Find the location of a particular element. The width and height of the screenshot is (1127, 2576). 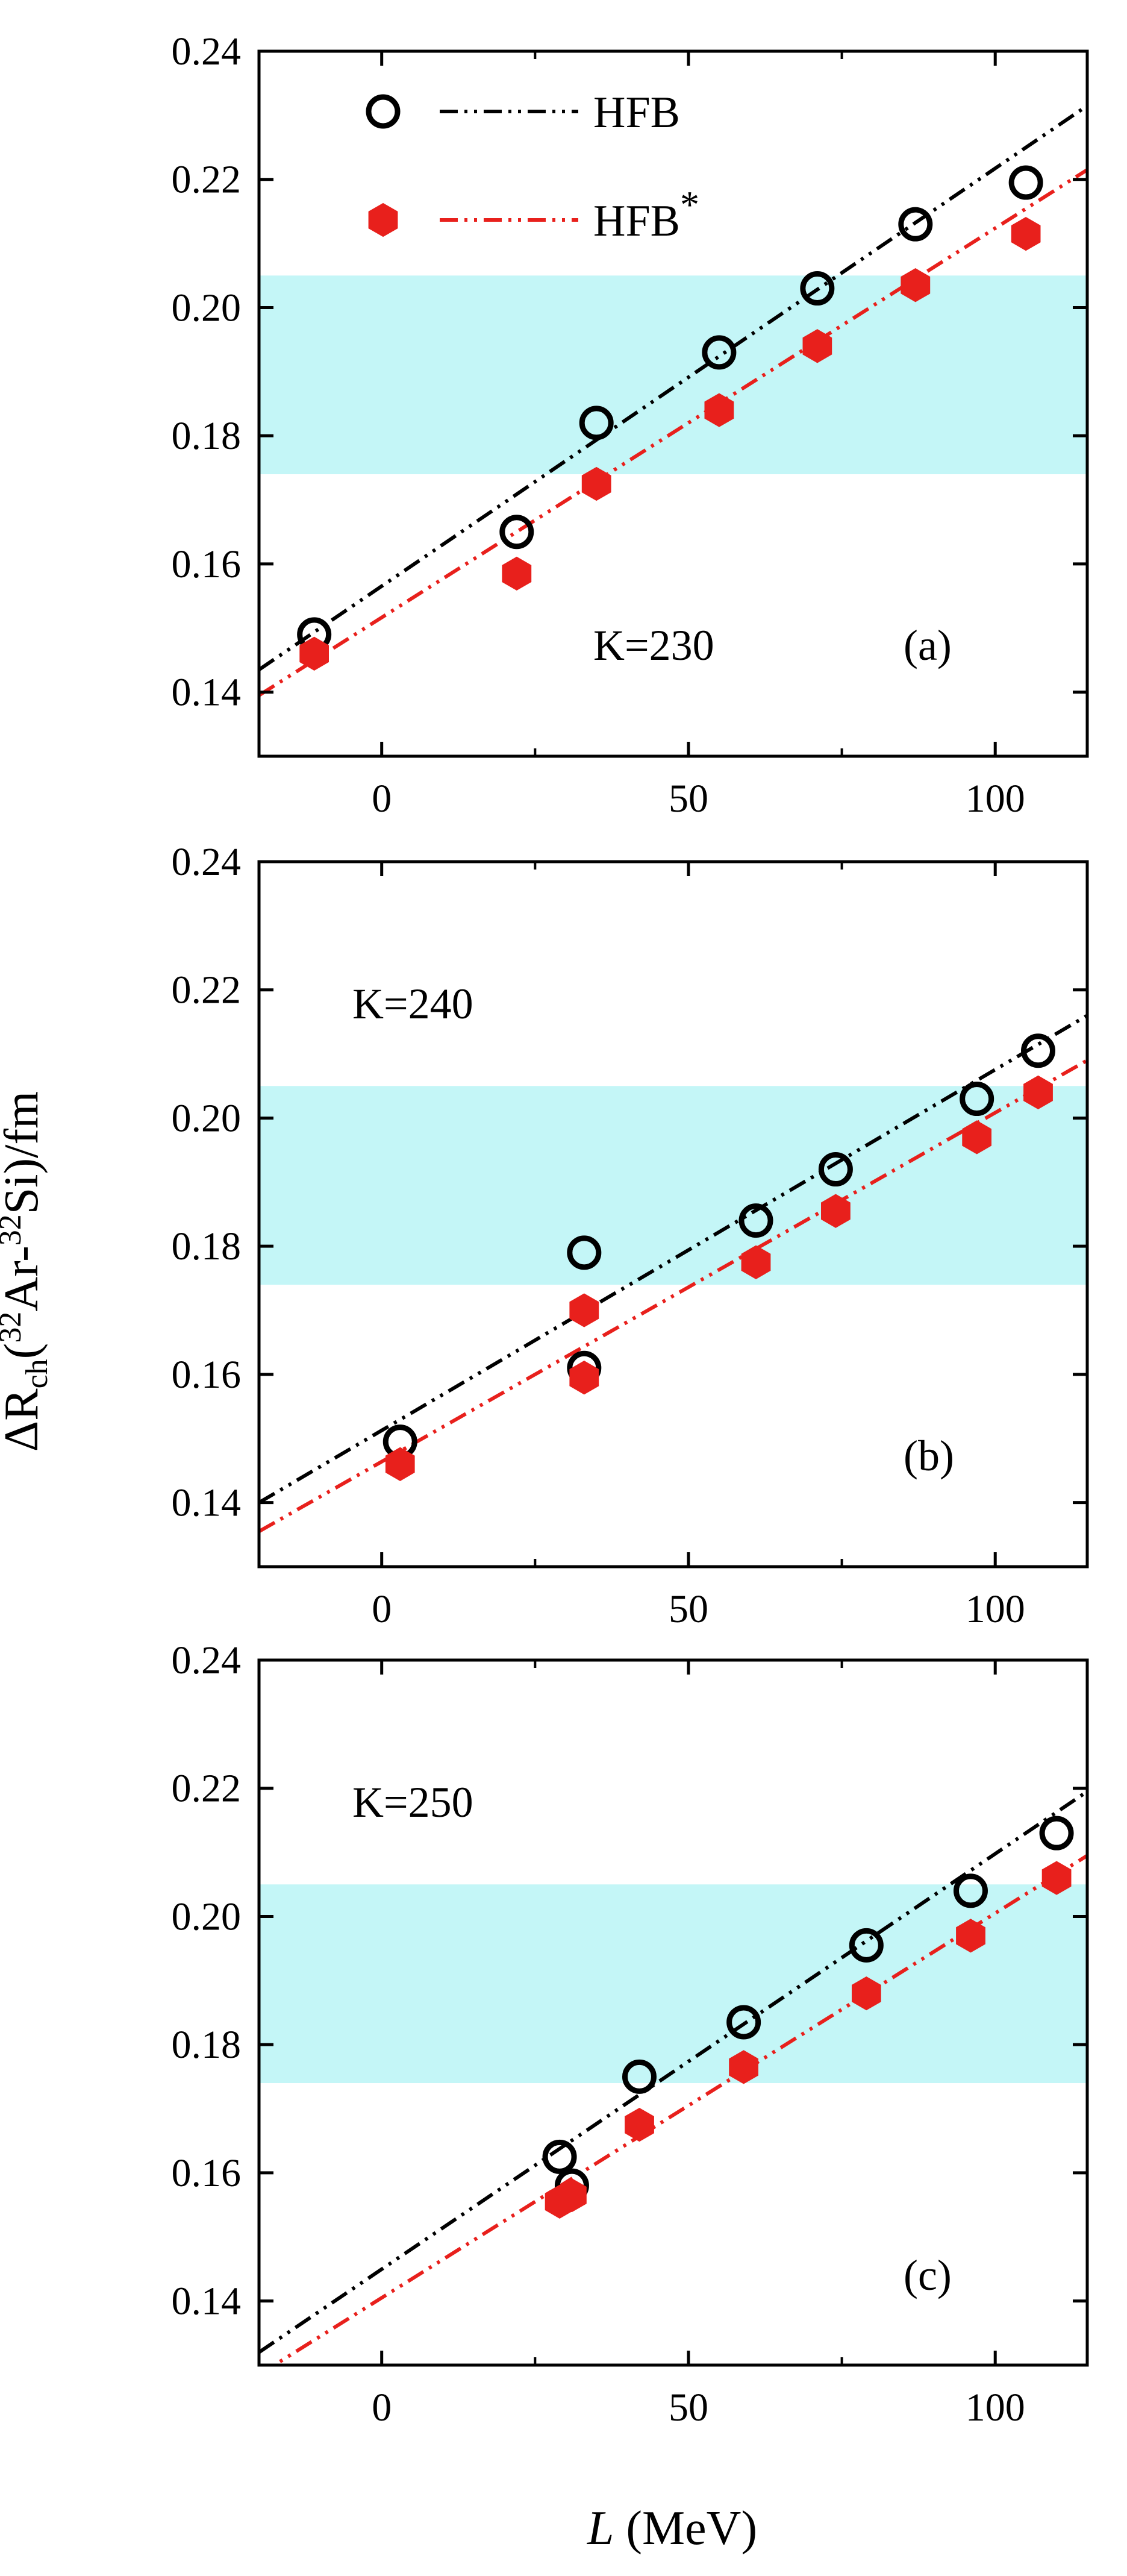

legend-label-text-0: HFB is located at coordinates (636, 112).